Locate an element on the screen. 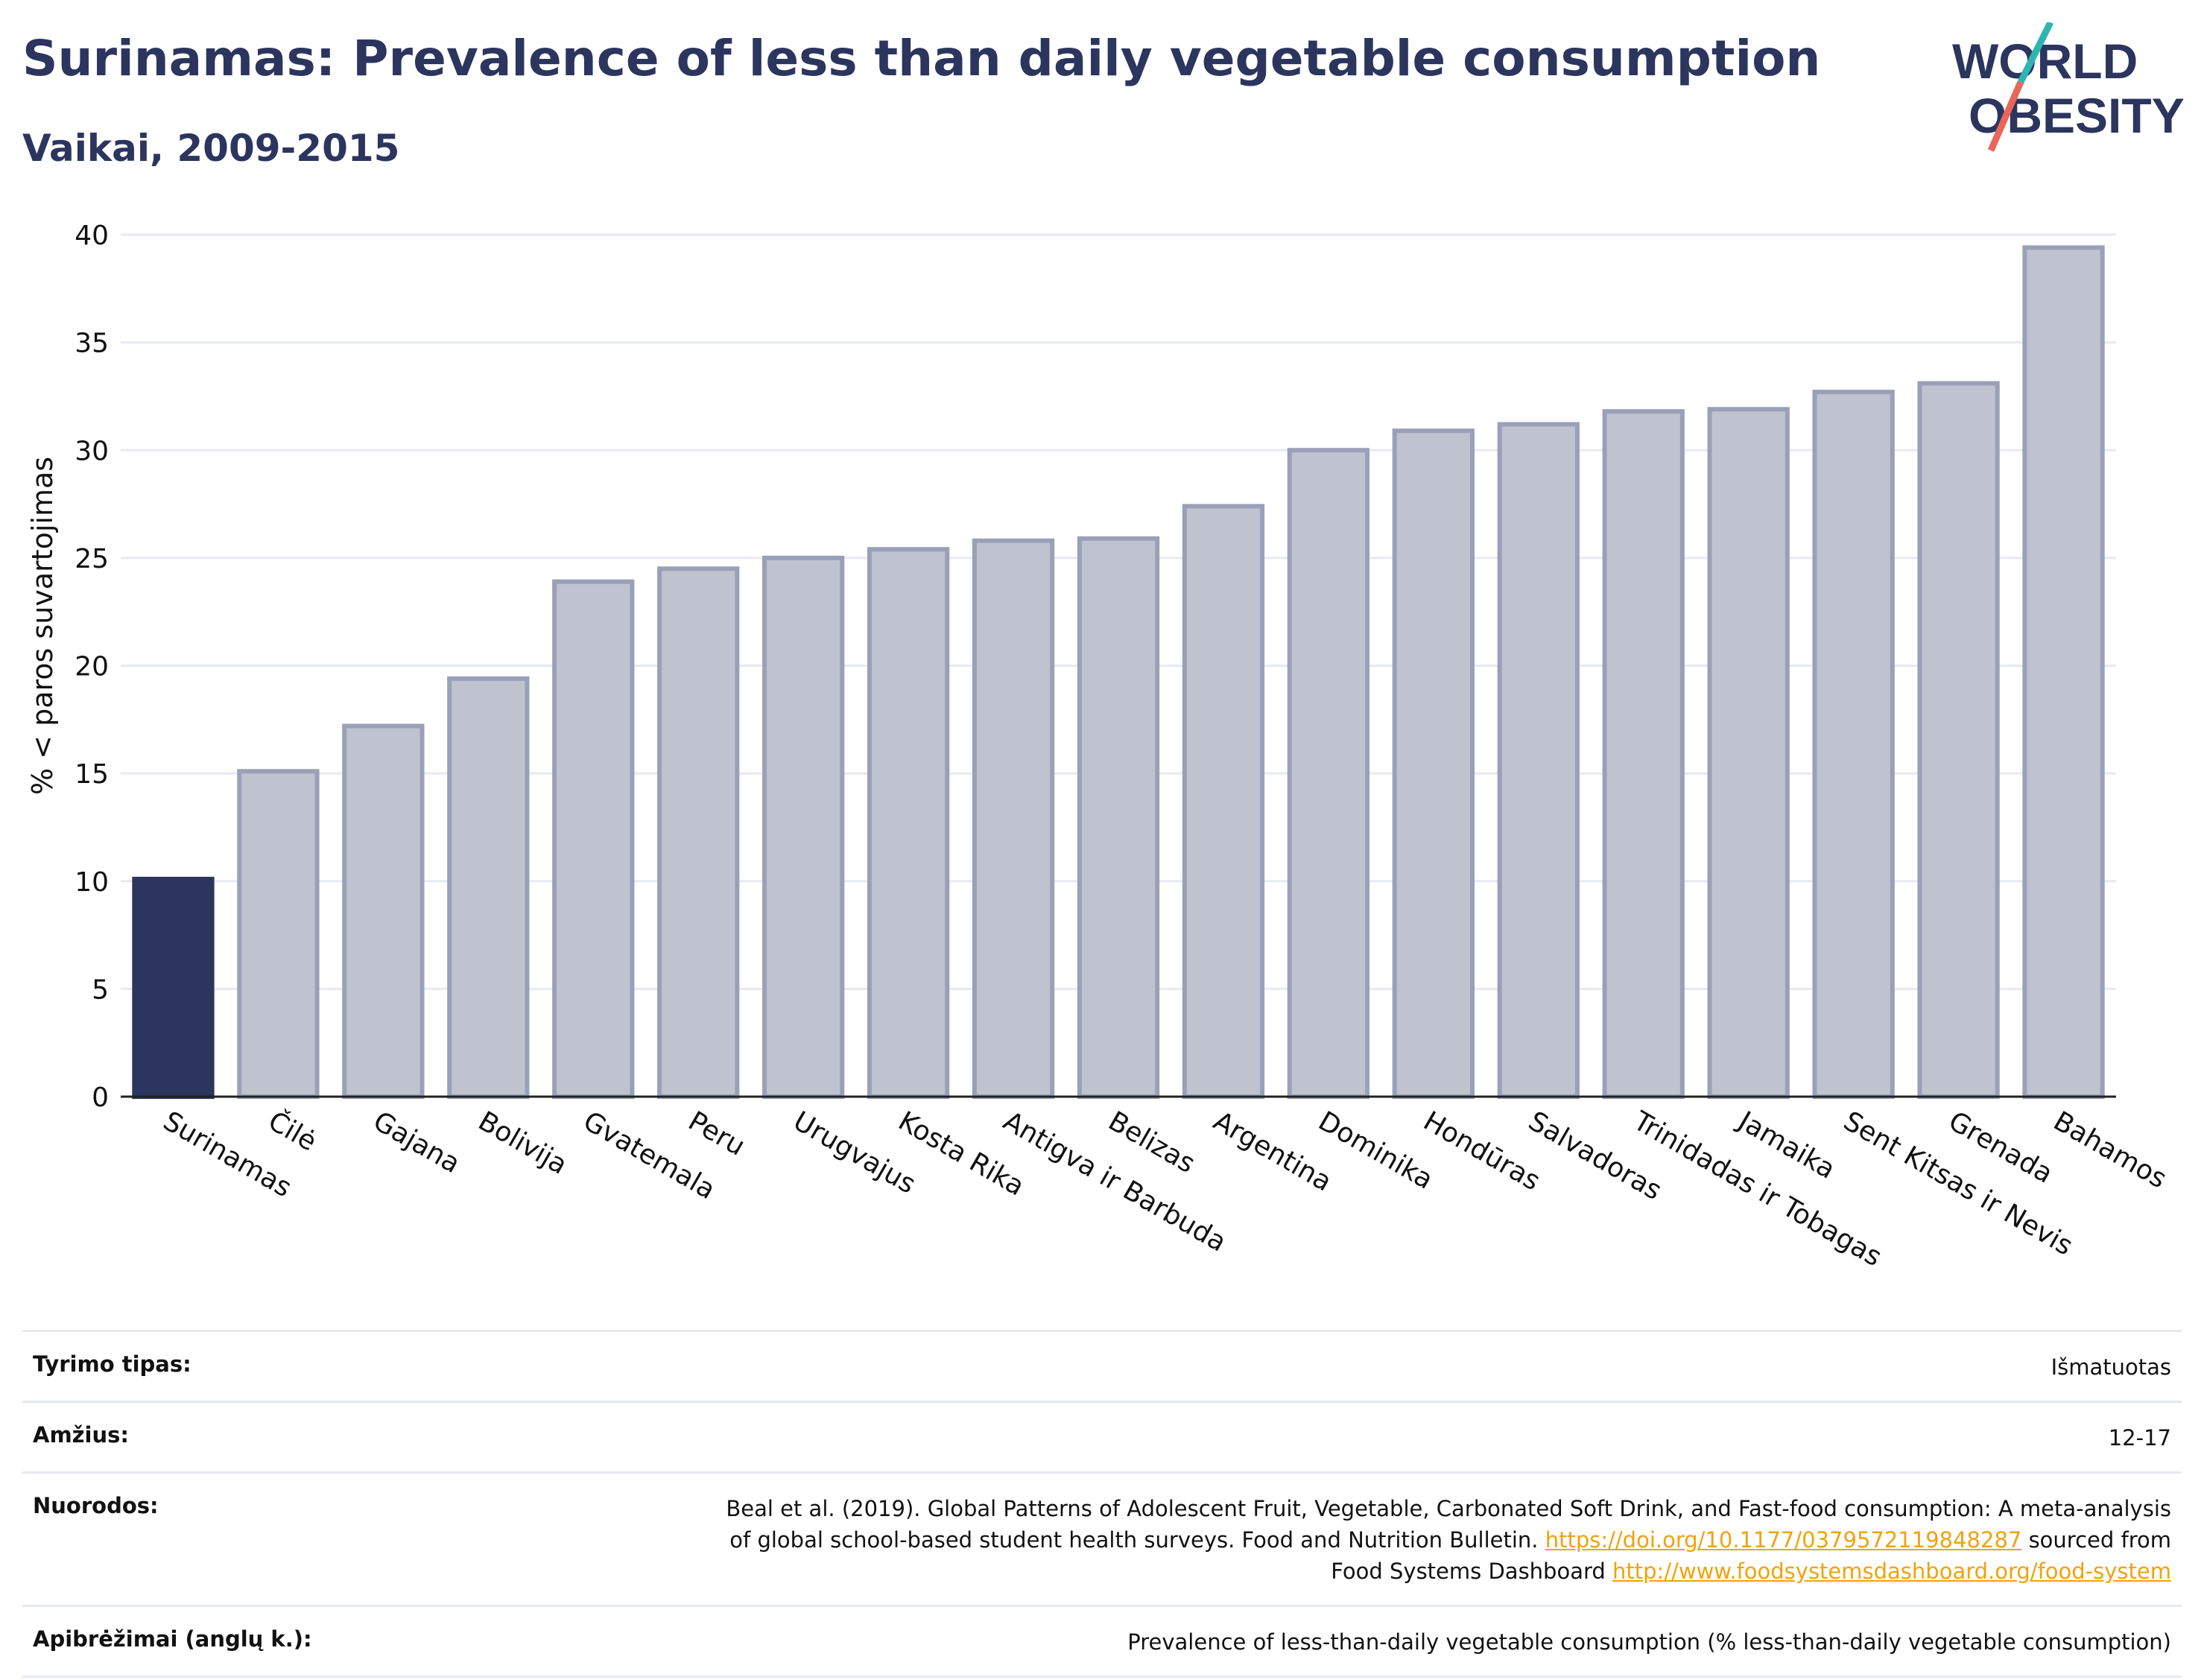 This screenshot has width=2204, height=1680. y-tick-label: 5 is located at coordinates (100, 989).